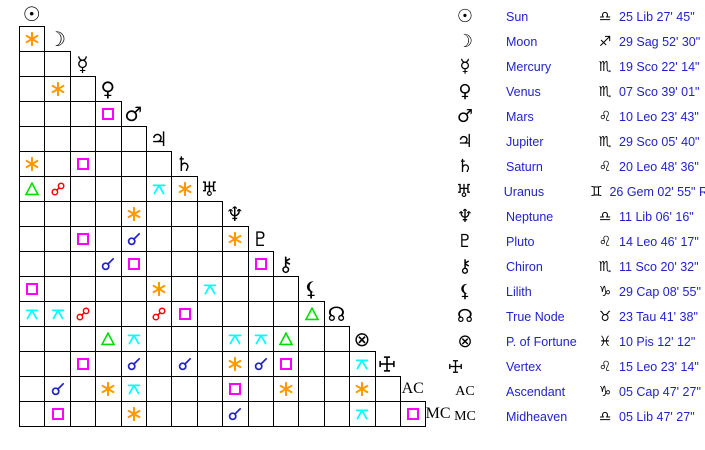  I want to click on planet-name-moon: Moon, so click(522, 41).